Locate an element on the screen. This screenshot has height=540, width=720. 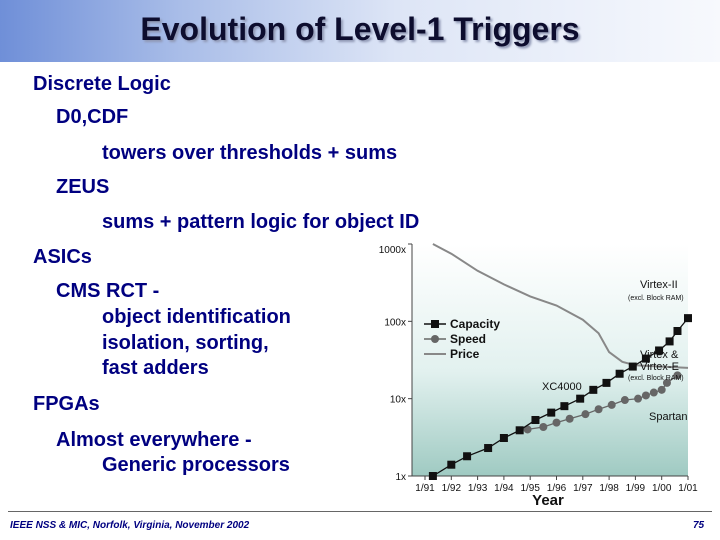
annotation-spartan: Spartan is located at coordinates (668, 417).